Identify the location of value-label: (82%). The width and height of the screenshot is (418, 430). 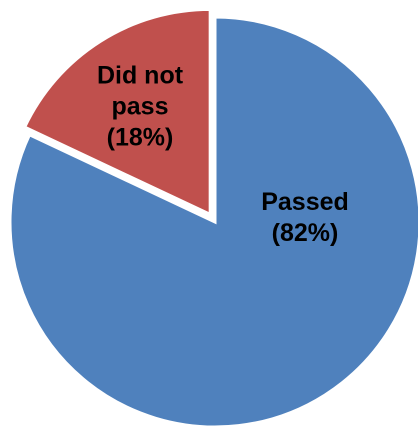
(305, 233).